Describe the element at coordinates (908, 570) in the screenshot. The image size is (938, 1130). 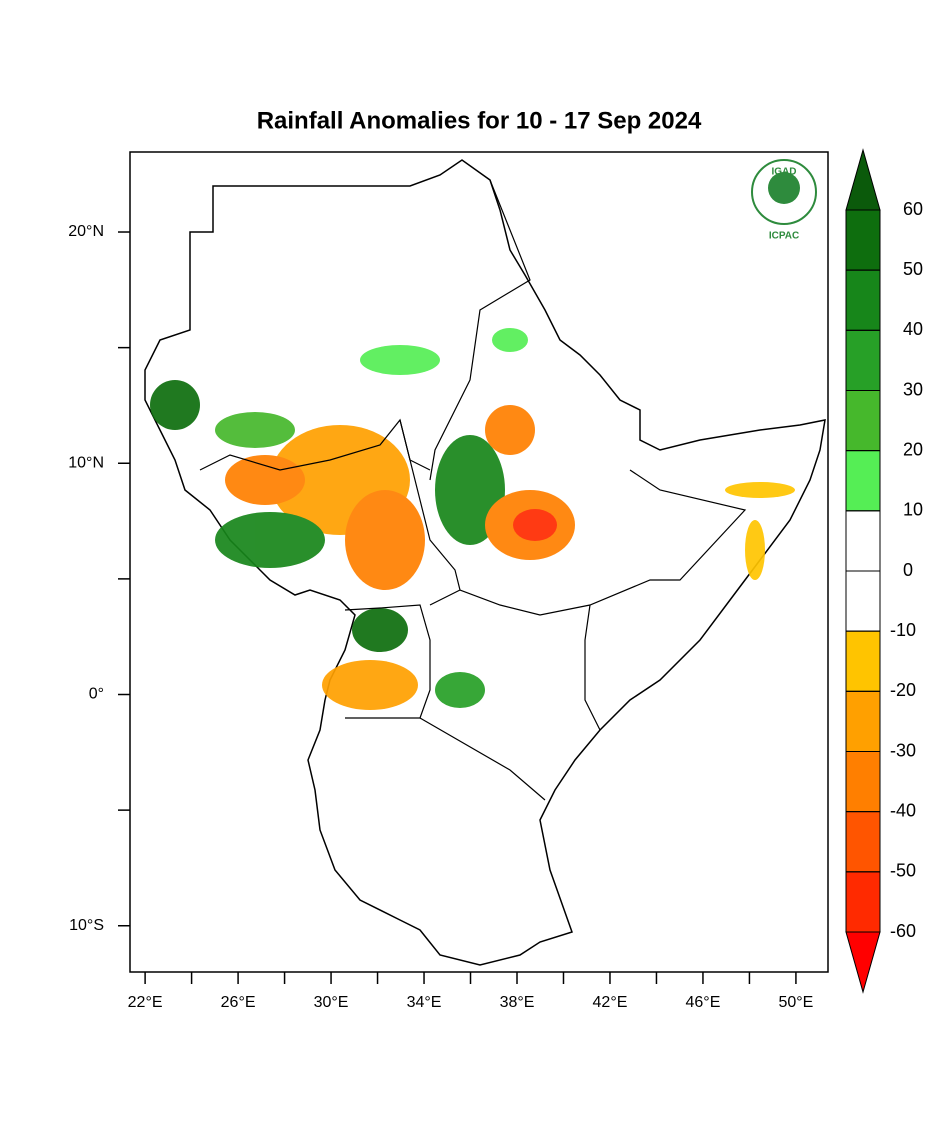
I see `colorbar-label: 0` at that location.